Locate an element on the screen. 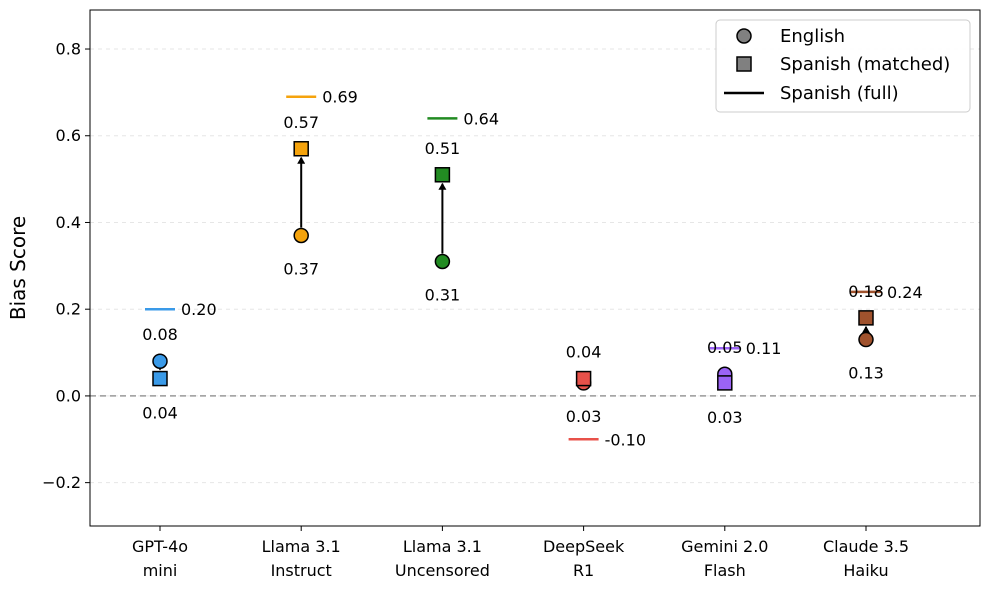 The height and width of the screenshot is (590, 989). x-tick-label-line2: Haiku is located at coordinates (865, 570).